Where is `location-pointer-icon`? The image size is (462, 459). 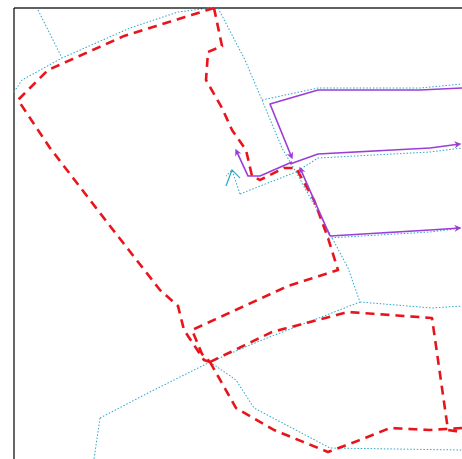 location-pointer-icon is located at coordinates (233, 177).